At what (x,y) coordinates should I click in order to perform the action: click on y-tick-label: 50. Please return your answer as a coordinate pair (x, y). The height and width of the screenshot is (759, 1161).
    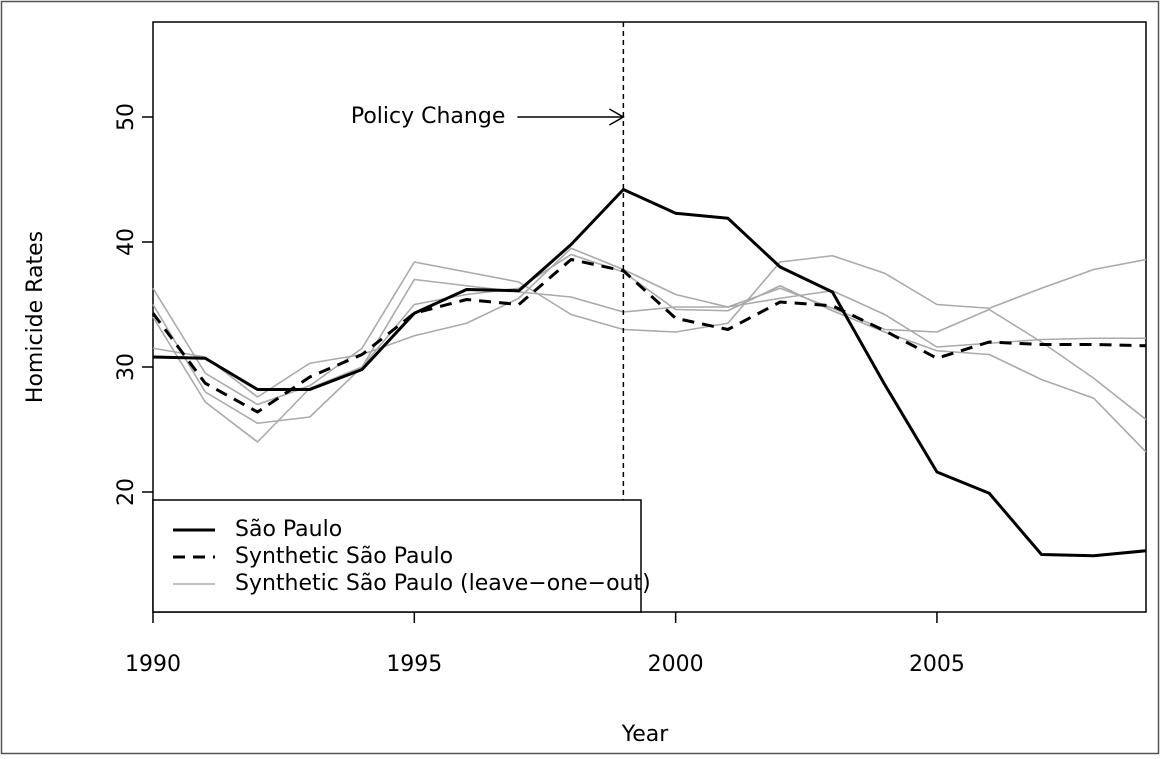
    Looking at the image, I should click on (126, 117).